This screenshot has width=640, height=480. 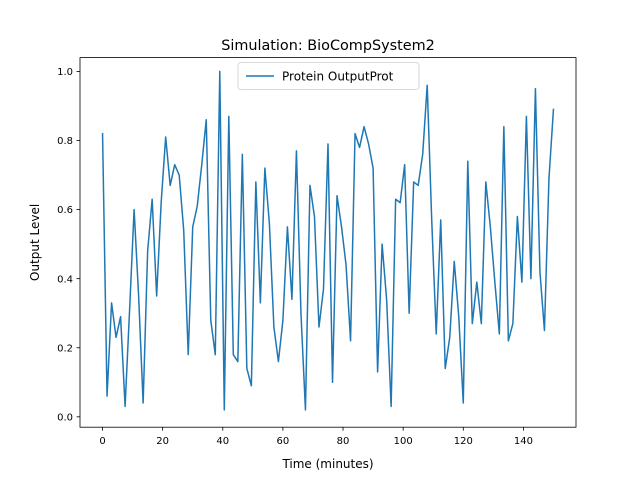 What do you see at coordinates (338, 77) in the screenshot?
I see `legend-entry-label: Protein OutputProt` at bounding box center [338, 77].